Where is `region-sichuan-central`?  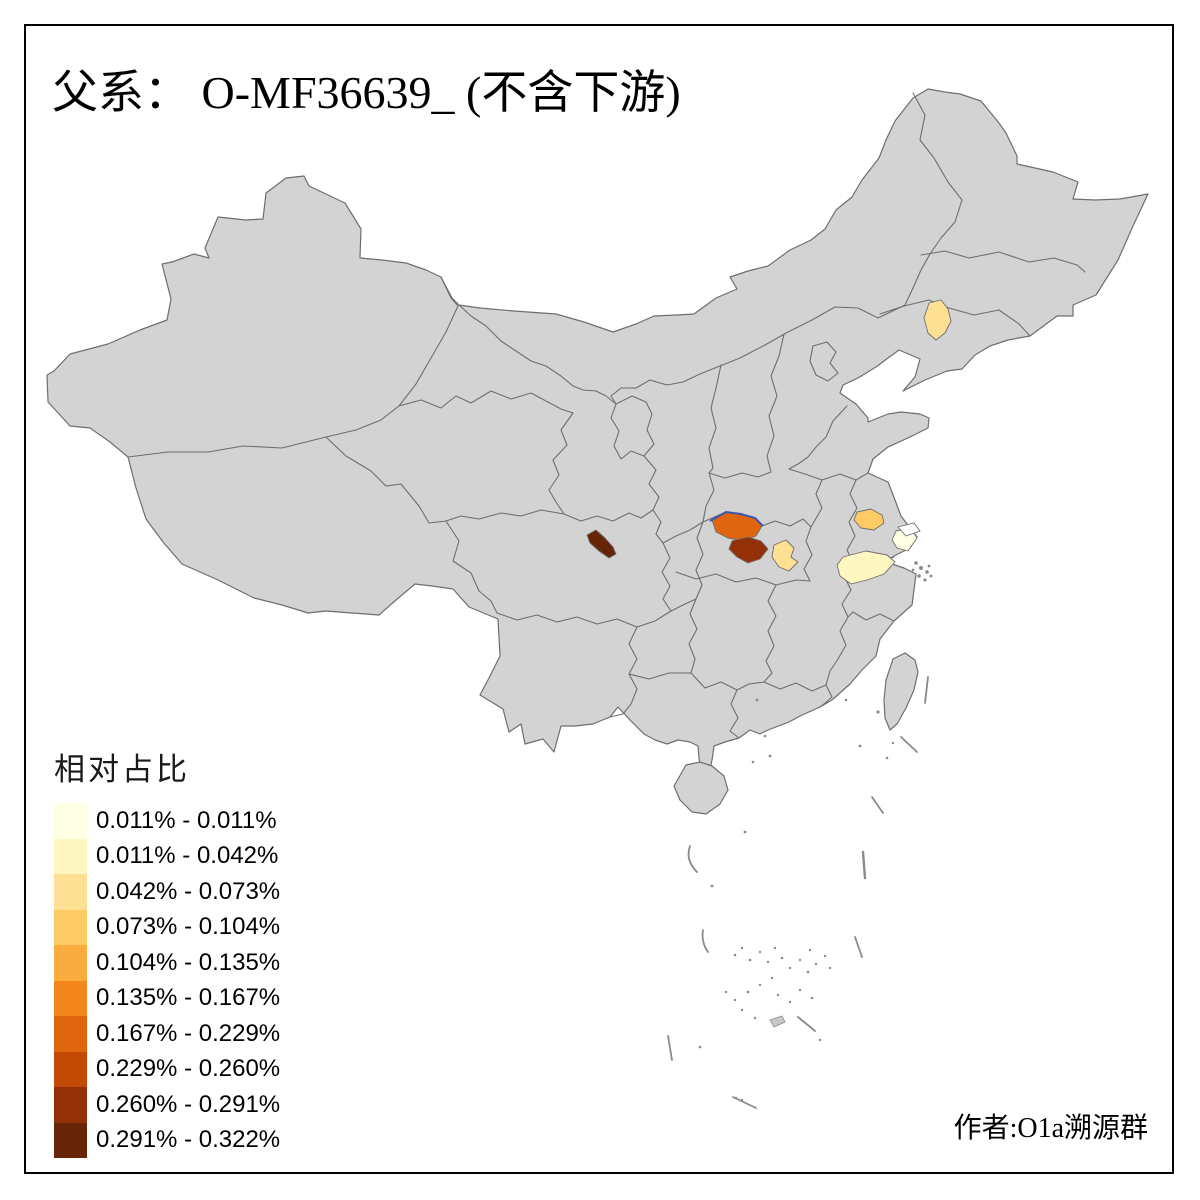 region-sichuan-central is located at coordinates (601, 544).